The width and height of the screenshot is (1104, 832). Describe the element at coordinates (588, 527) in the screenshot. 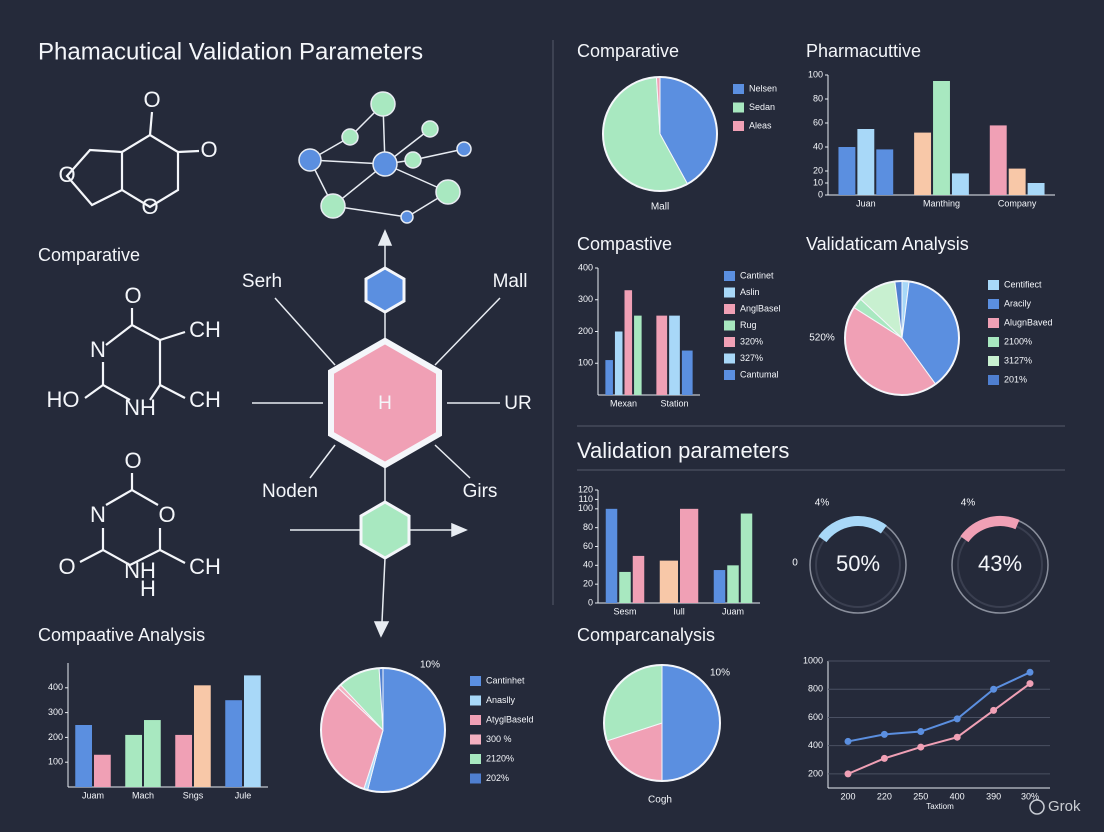

I see `y-tick-label: 80` at that location.